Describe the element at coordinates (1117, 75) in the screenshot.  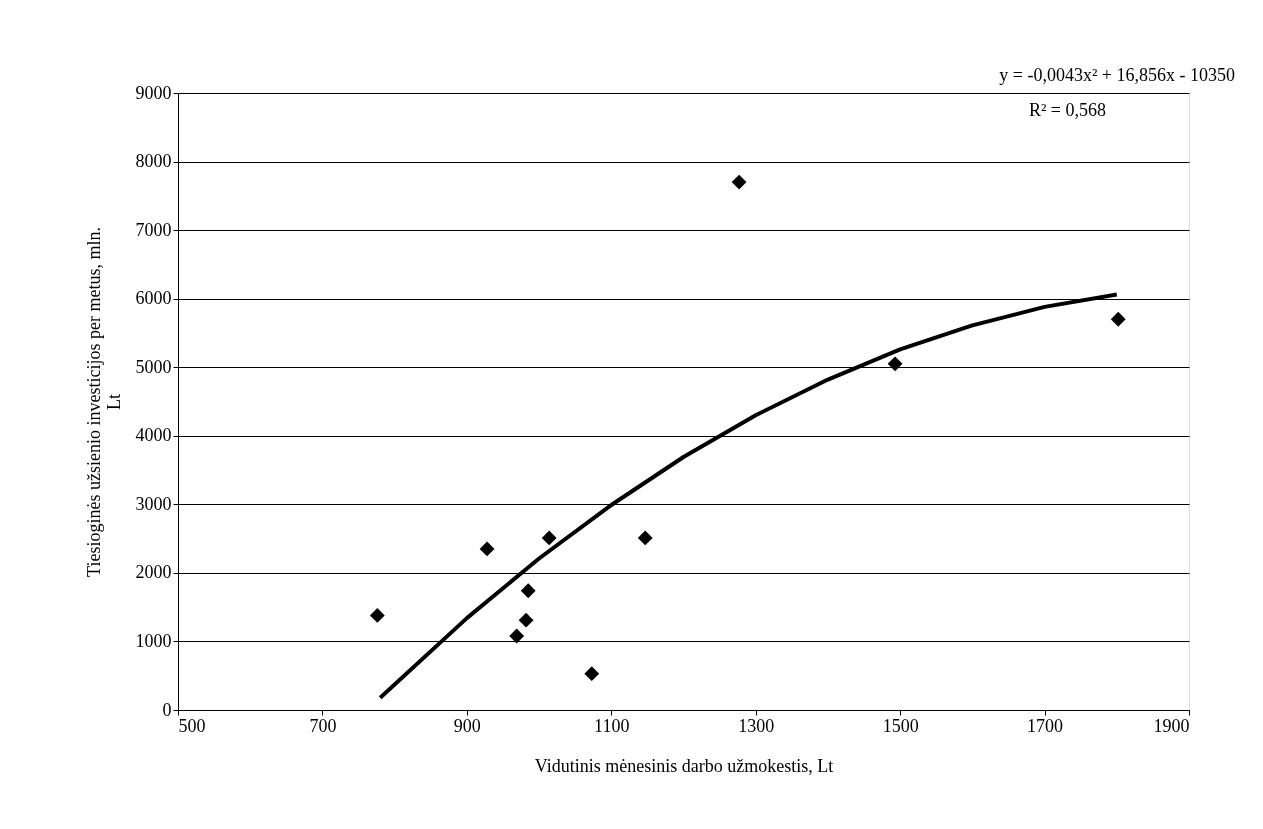
I see `text: y = -0,0043x² + 16,856x - 10350` at that location.